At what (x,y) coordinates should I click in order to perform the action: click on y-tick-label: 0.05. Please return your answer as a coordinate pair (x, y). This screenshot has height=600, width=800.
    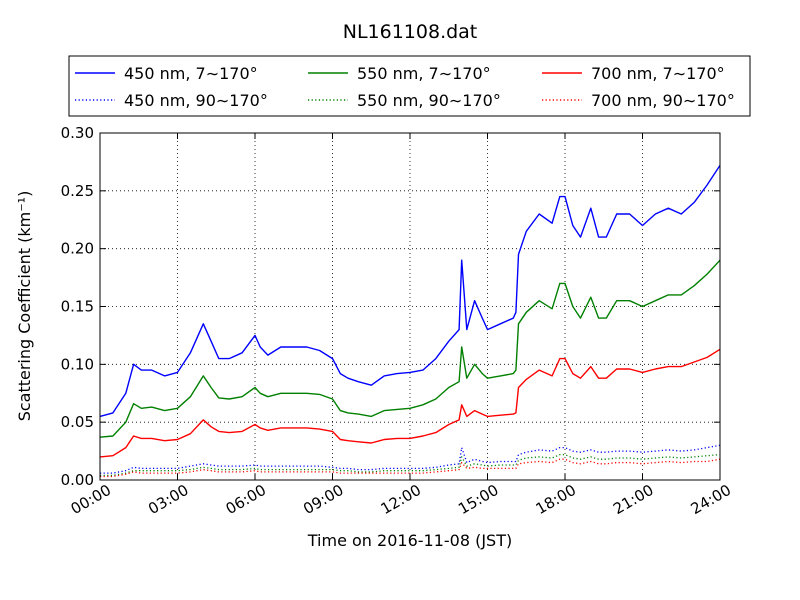
    Looking at the image, I should click on (77, 422).